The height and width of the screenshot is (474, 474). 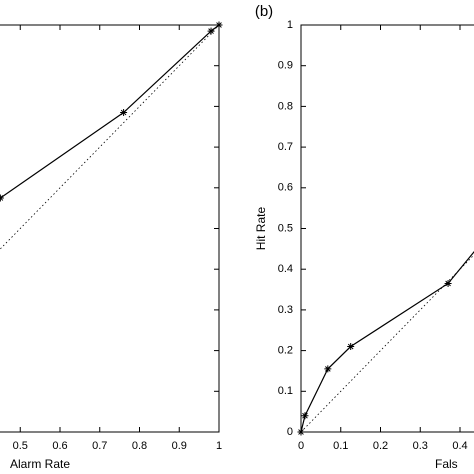 I want to click on y-tick-label: 0.5, so click(x=285, y=228).